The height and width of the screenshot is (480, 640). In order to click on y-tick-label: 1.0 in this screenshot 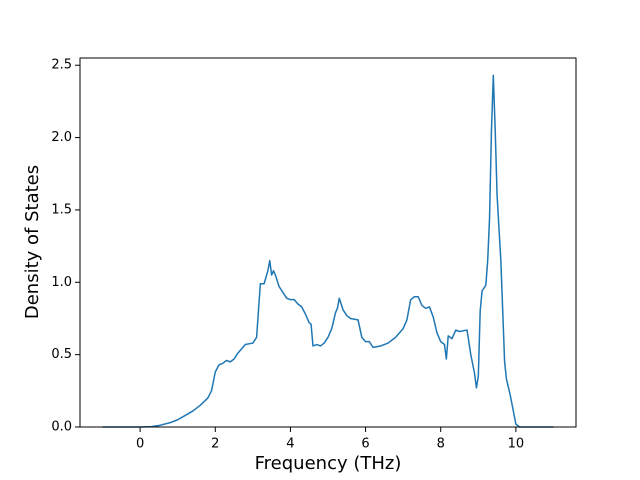, I will do `click(61, 282)`.